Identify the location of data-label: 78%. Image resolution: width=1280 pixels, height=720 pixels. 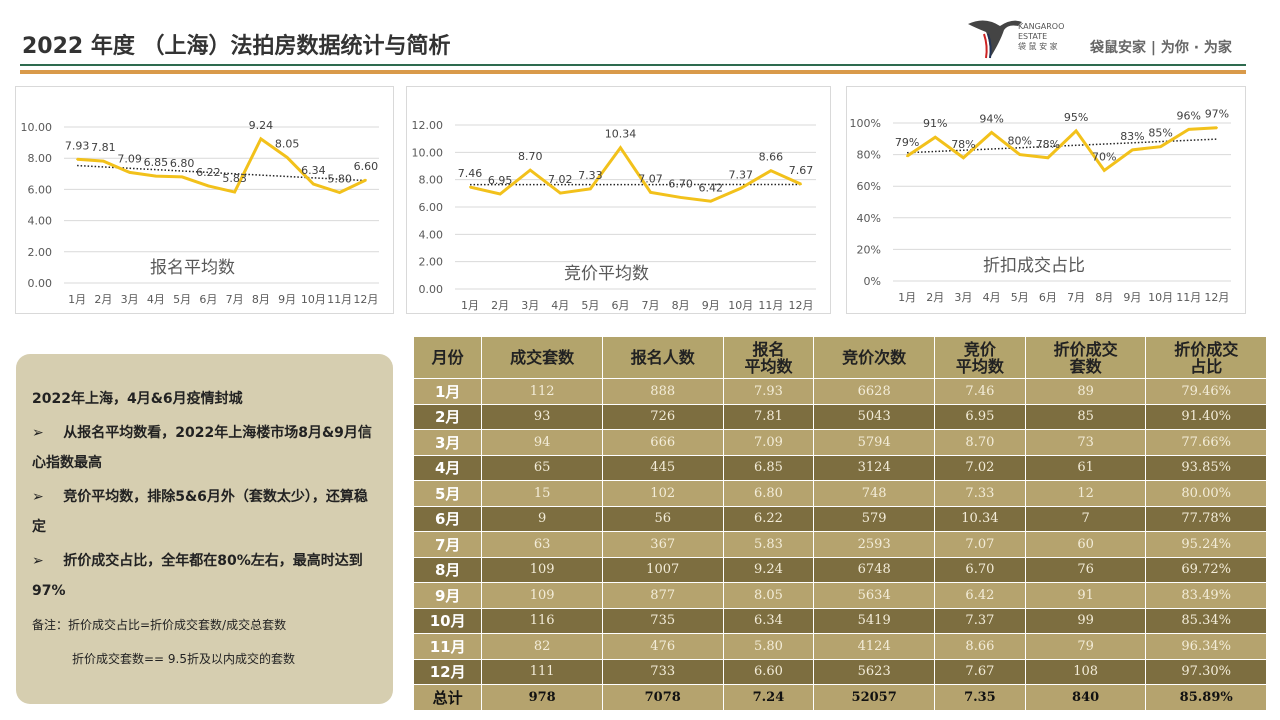
(1048, 144).